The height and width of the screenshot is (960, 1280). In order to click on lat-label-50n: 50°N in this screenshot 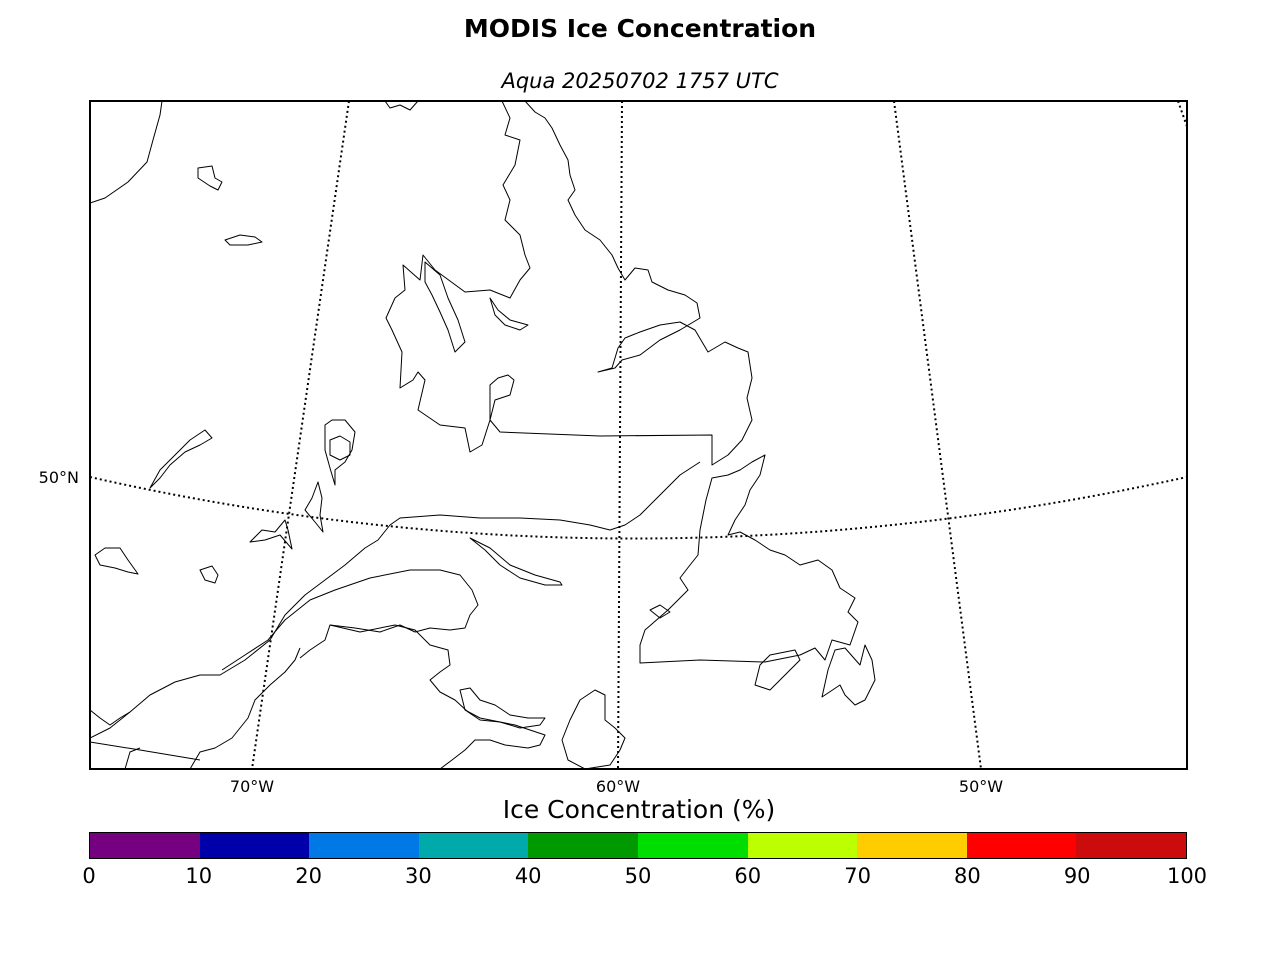, I will do `click(59, 477)`.